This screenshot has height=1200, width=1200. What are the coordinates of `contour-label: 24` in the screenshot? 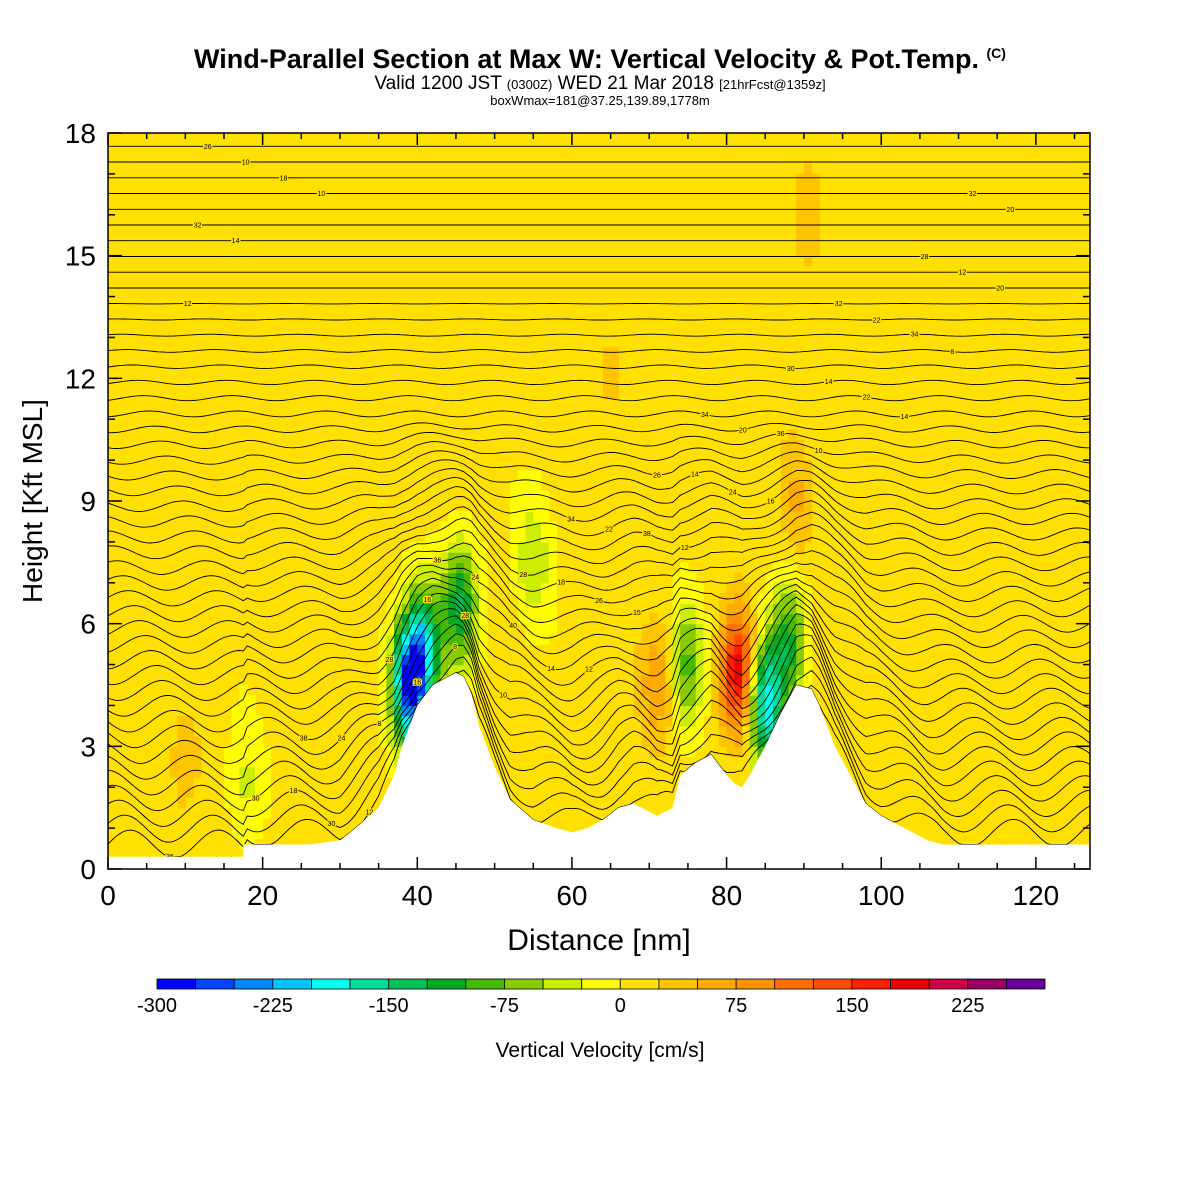 It's located at (475, 578).